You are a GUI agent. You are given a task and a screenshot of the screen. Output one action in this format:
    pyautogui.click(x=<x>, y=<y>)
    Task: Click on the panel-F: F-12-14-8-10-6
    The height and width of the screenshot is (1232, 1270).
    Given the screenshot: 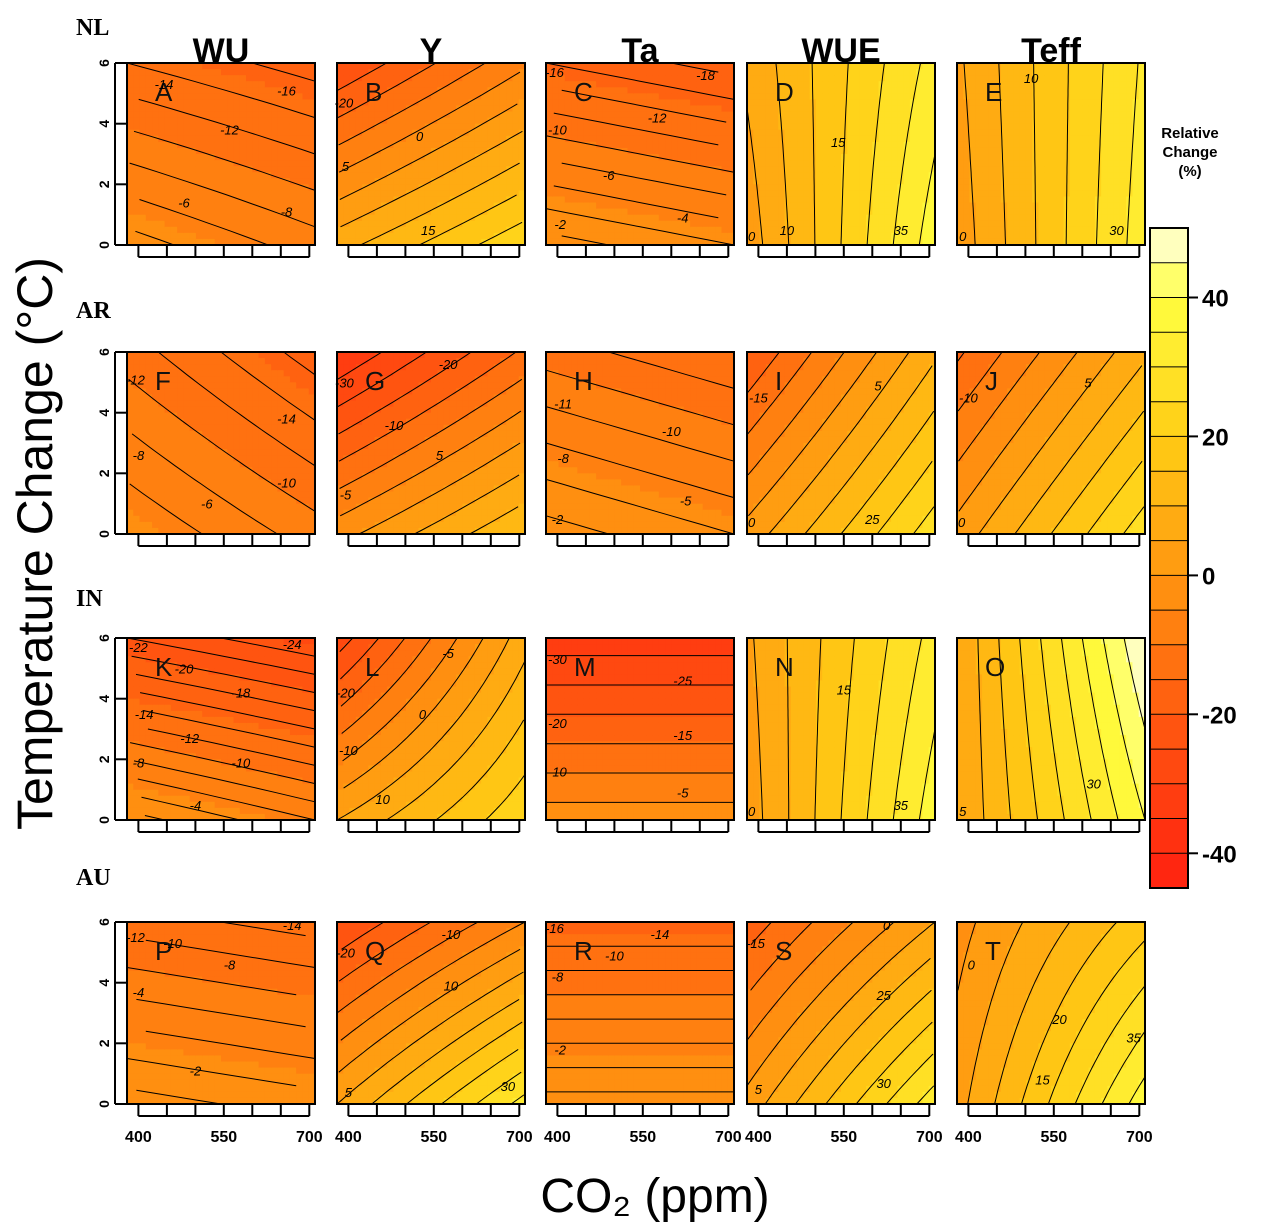 What is the action you would take?
    pyautogui.click(x=221, y=443)
    